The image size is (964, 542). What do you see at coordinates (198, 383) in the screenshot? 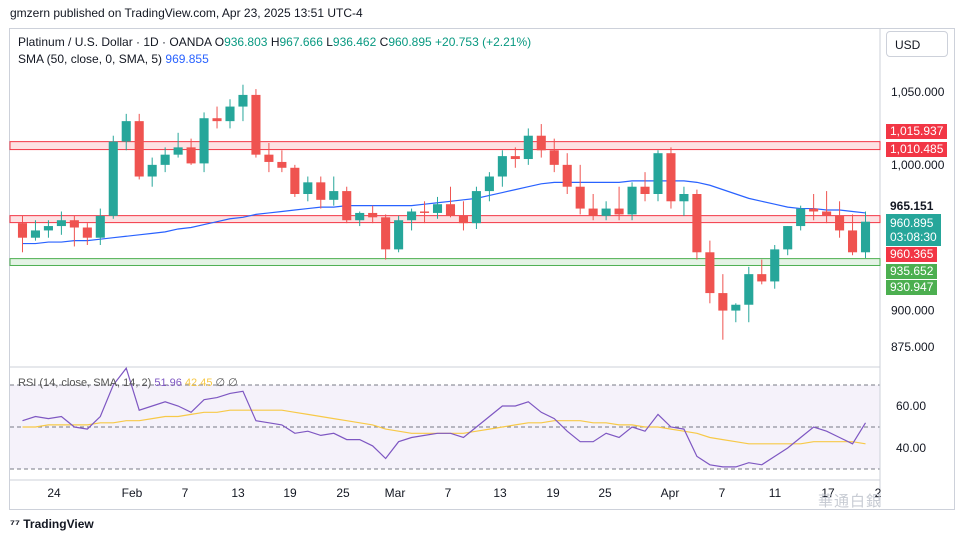
I see `rsi-sma-value: 42.45` at bounding box center [198, 383].